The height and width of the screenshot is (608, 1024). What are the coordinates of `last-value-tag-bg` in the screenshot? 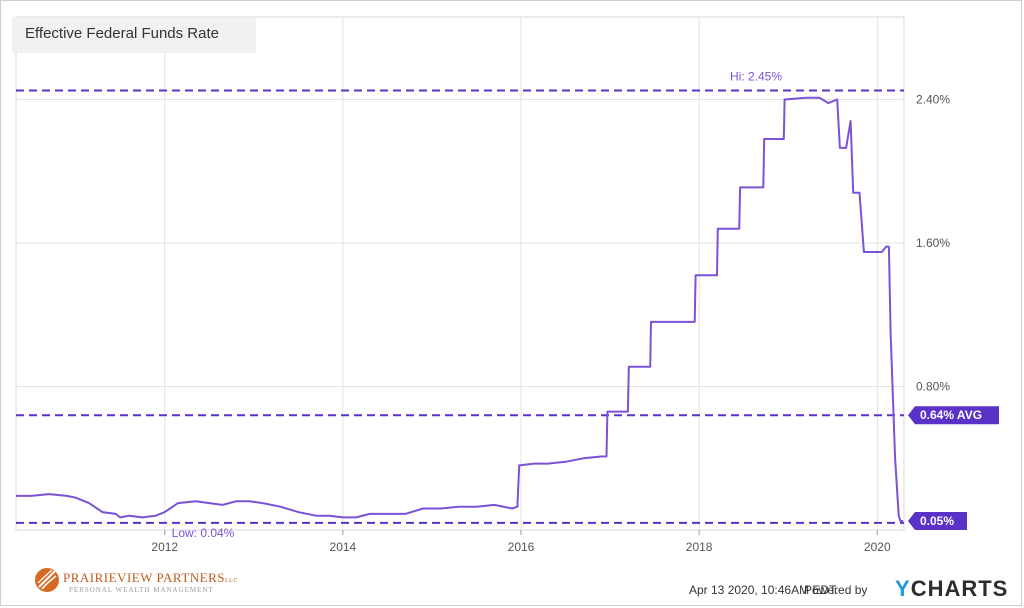 It's located at (937, 521).